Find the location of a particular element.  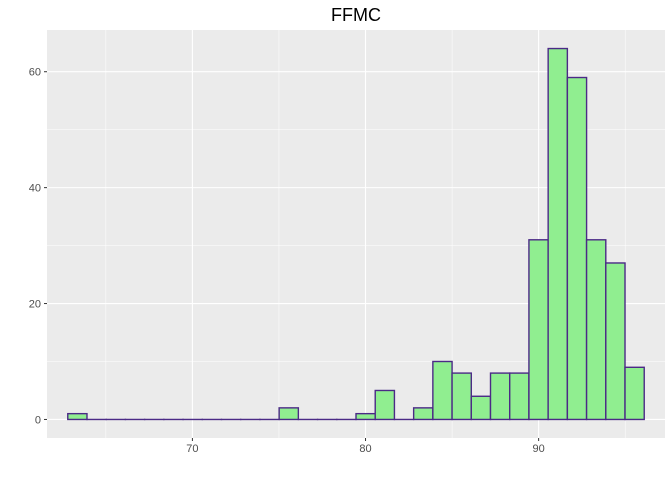

y-tick-label: 0 is located at coordinates (38, 420).